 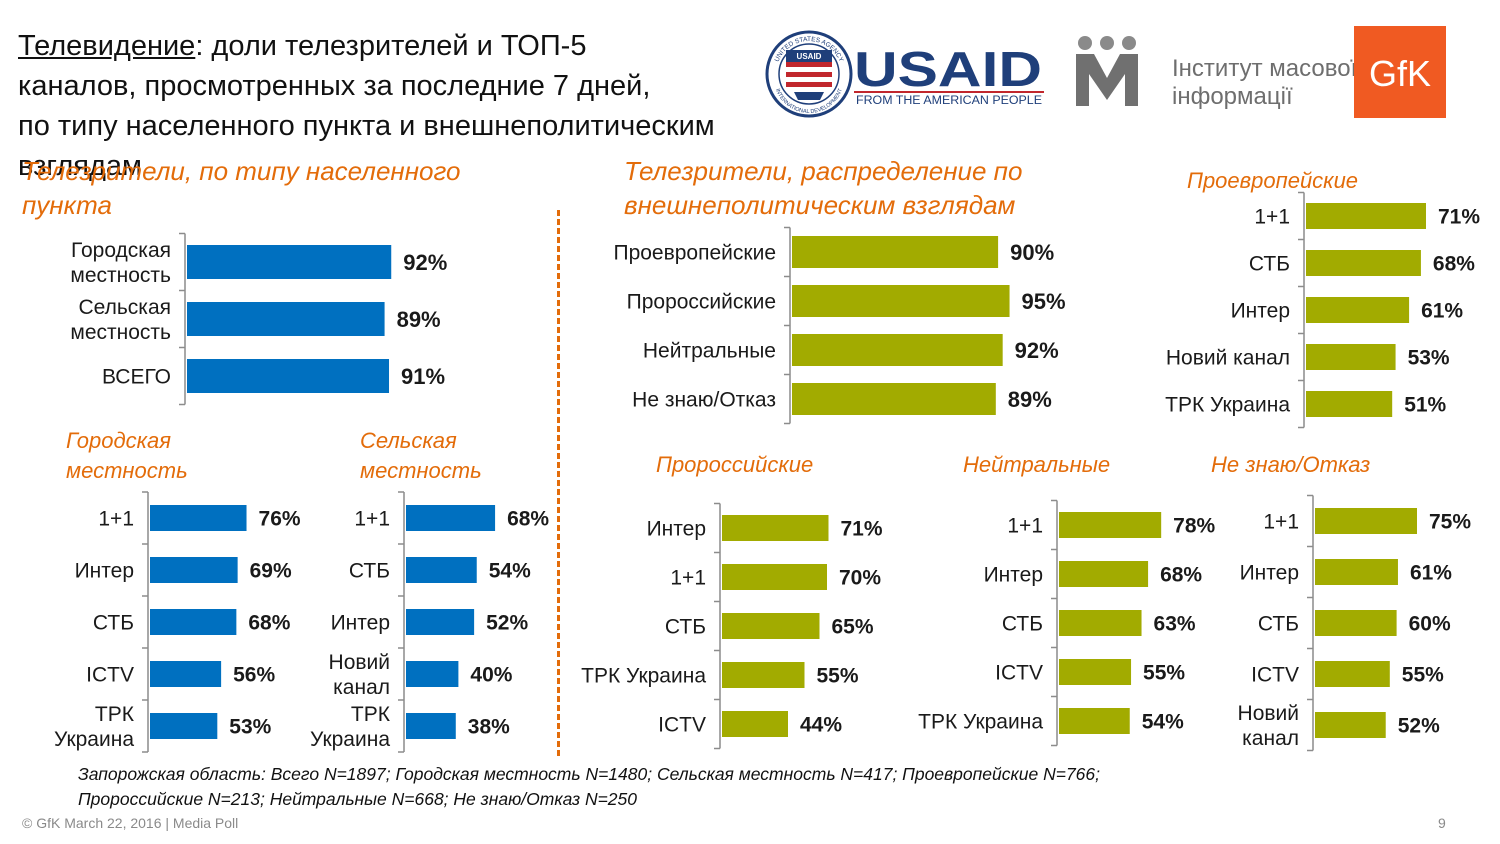 What do you see at coordinates (423, 376) in the screenshot?
I see `value-label: 91%` at bounding box center [423, 376].